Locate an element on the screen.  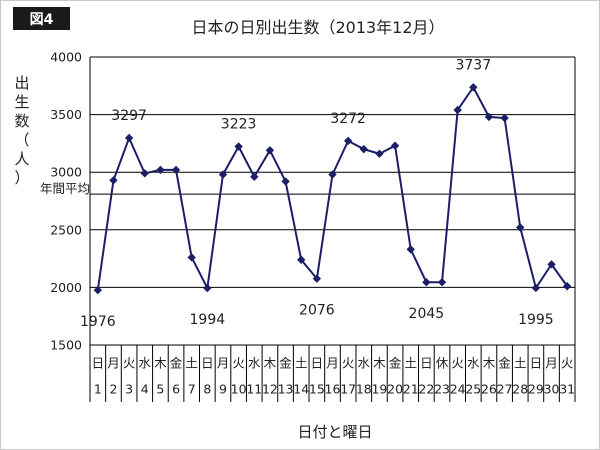
day-label: 17 is located at coordinates (348, 389).